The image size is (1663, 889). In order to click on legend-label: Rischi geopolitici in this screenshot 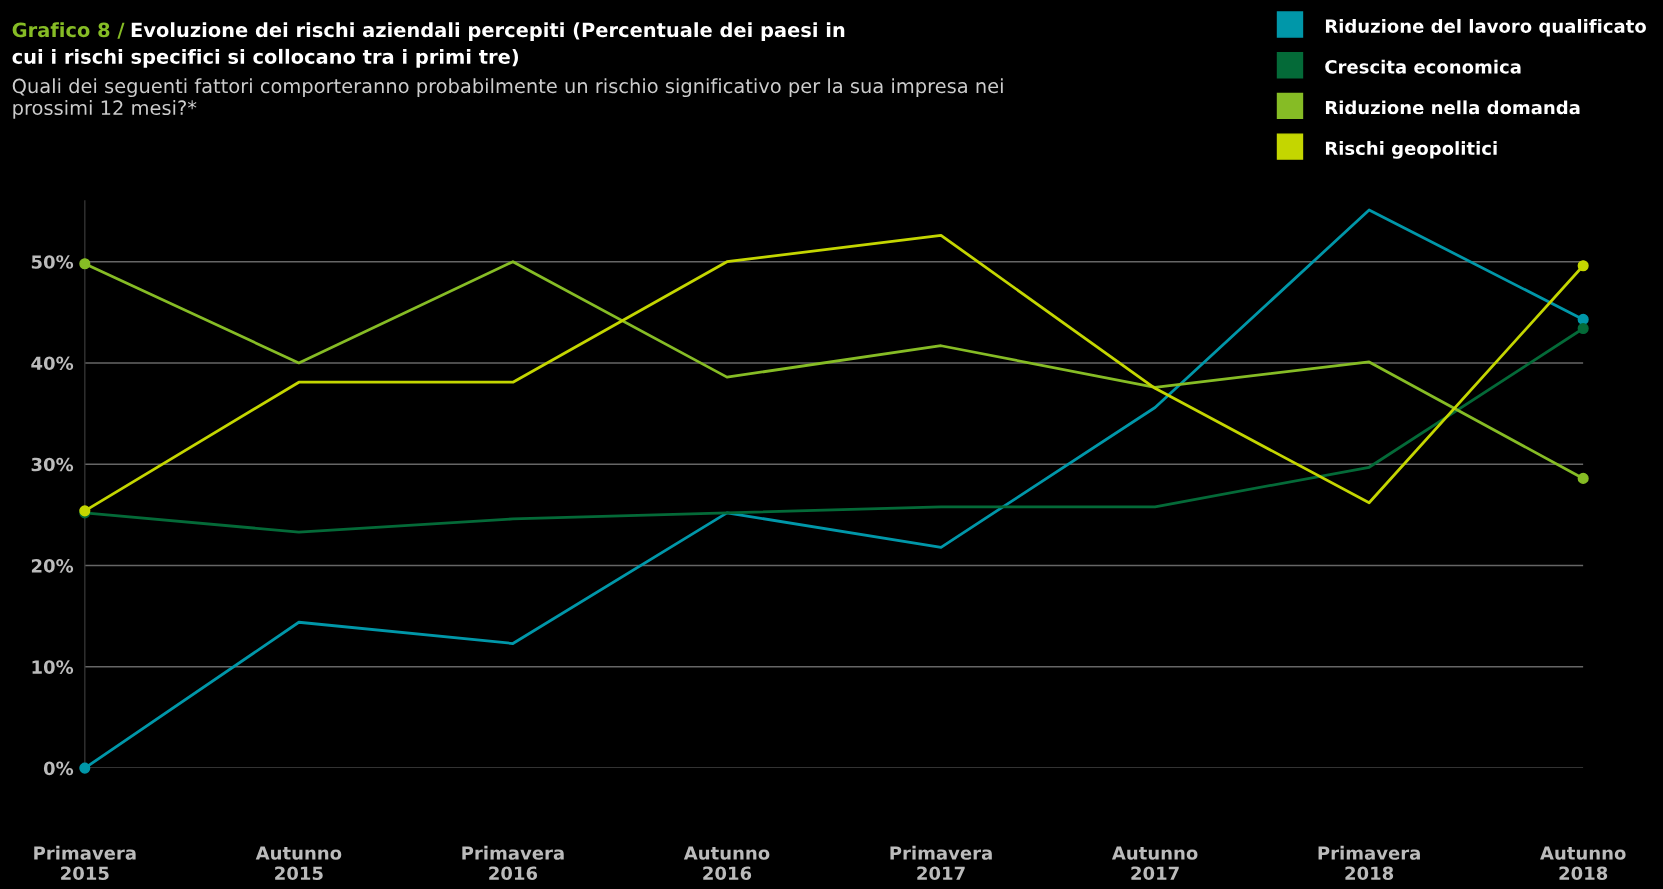, I will do `click(1411, 150)`.